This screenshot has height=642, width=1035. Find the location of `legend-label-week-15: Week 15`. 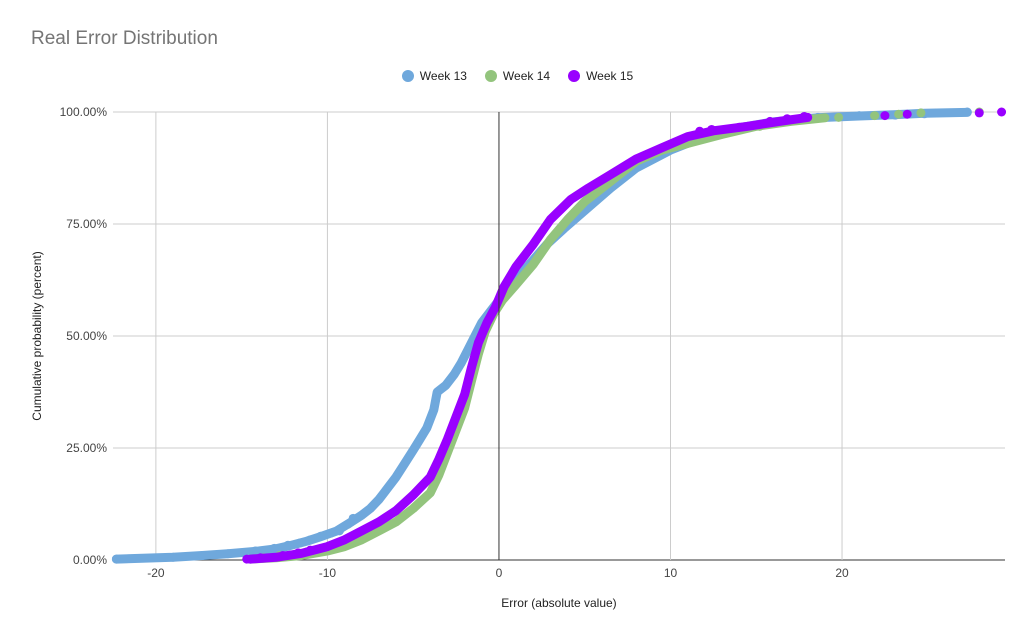

legend-label-week-15: Week 15 is located at coordinates (610, 76).